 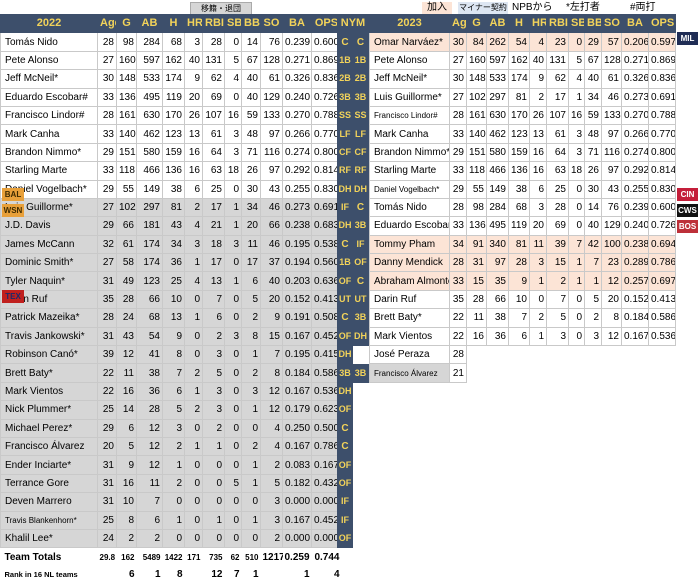 What do you see at coordinates (126, 23) in the screenshot?
I see `col-header: G` at bounding box center [126, 23].